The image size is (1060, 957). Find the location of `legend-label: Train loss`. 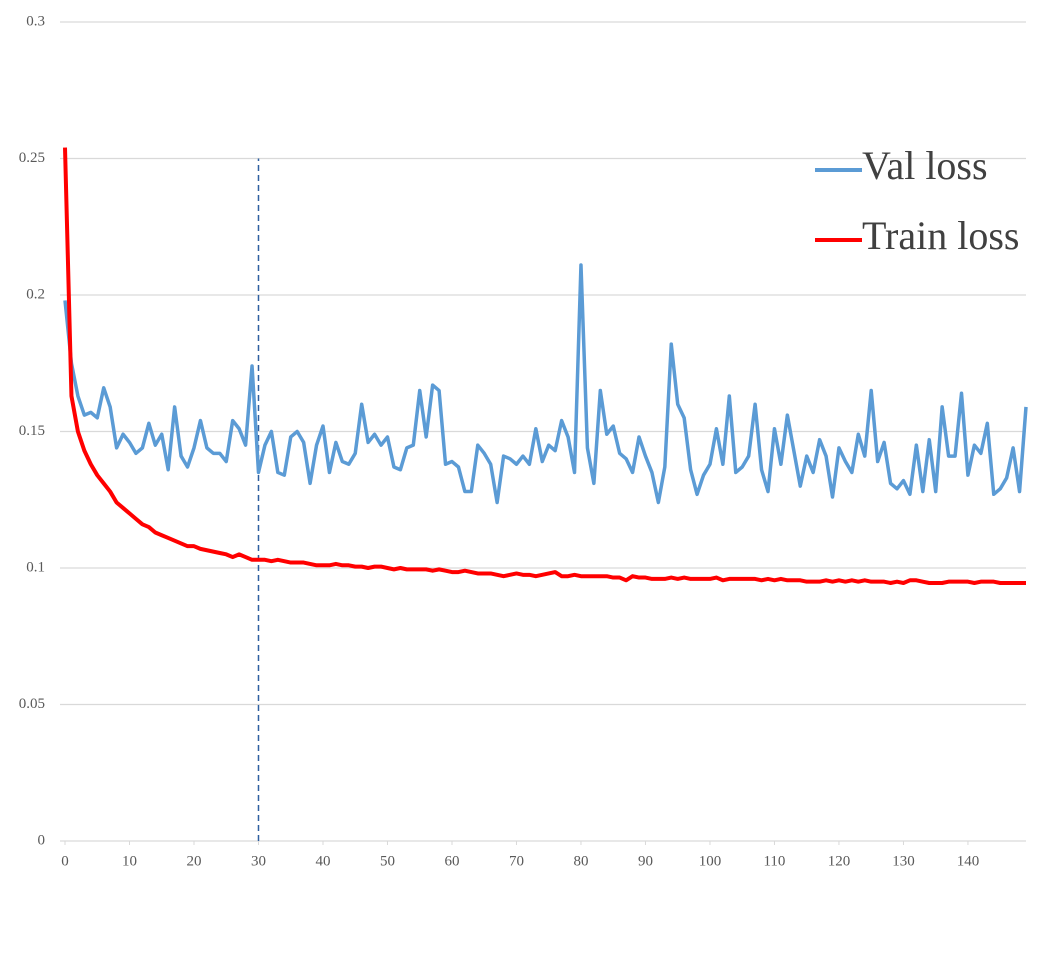

legend-label: Train loss is located at coordinates (940, 235).